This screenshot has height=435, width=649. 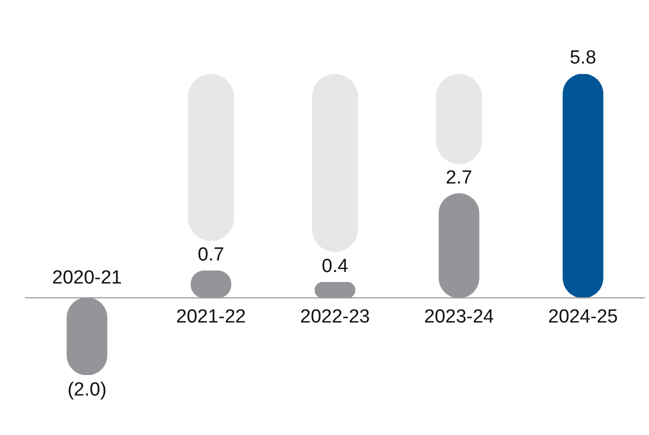 I want to click on data-label: 0.4, so click(x=335, y=267).